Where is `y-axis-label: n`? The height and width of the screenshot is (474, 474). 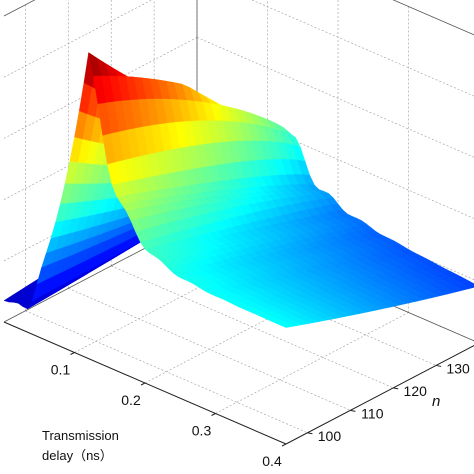
y-axis-label: n is located at coordinates (436, 401).